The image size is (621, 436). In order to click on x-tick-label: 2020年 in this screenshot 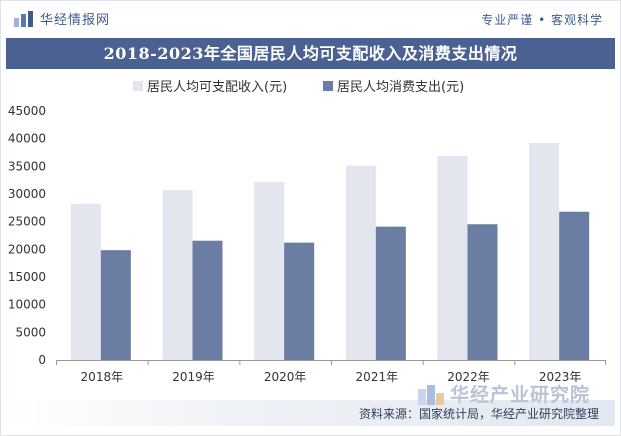, I will do `click(285, 377)`.